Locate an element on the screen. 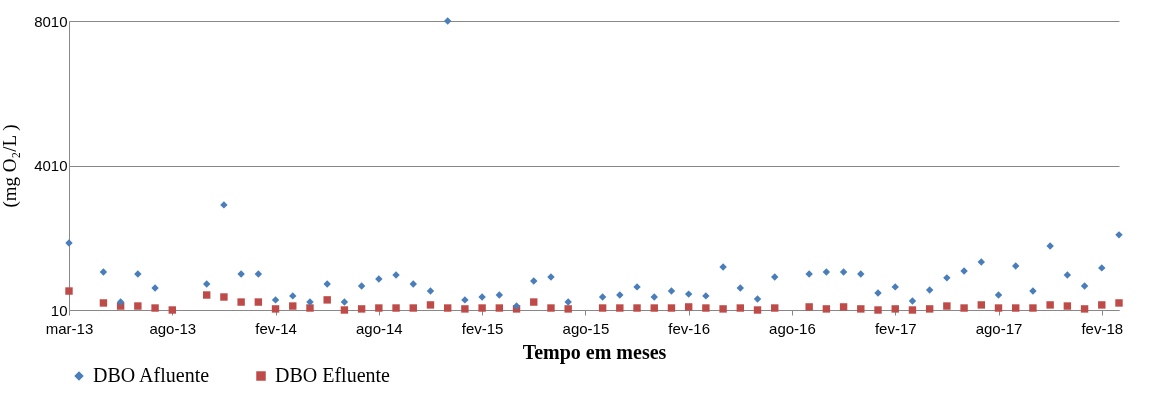 The width and height of the screenshot is (1168, 414). x-tick-label: fev-16 is located at coordinates (689, 328).